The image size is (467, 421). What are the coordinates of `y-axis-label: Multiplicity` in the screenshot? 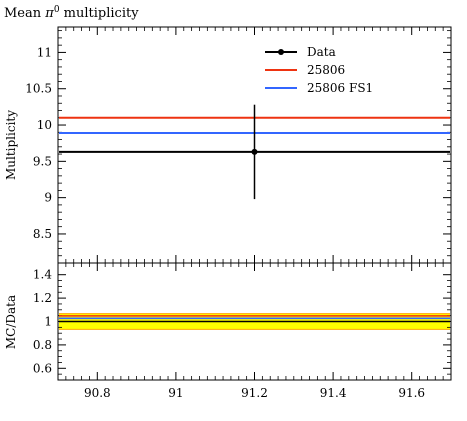 It's located at (11, 145).